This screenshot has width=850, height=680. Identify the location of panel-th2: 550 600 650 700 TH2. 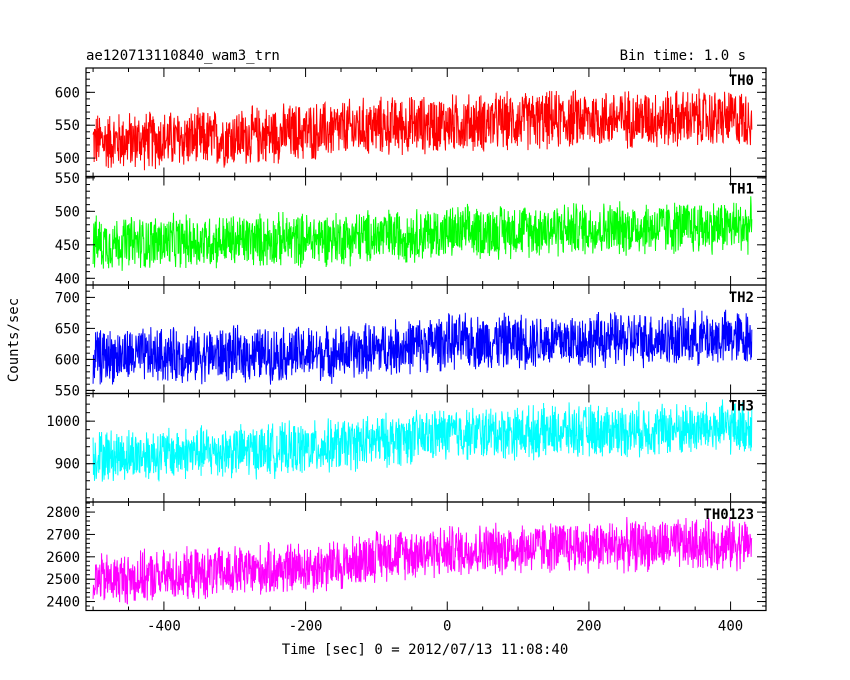
(411, 341).